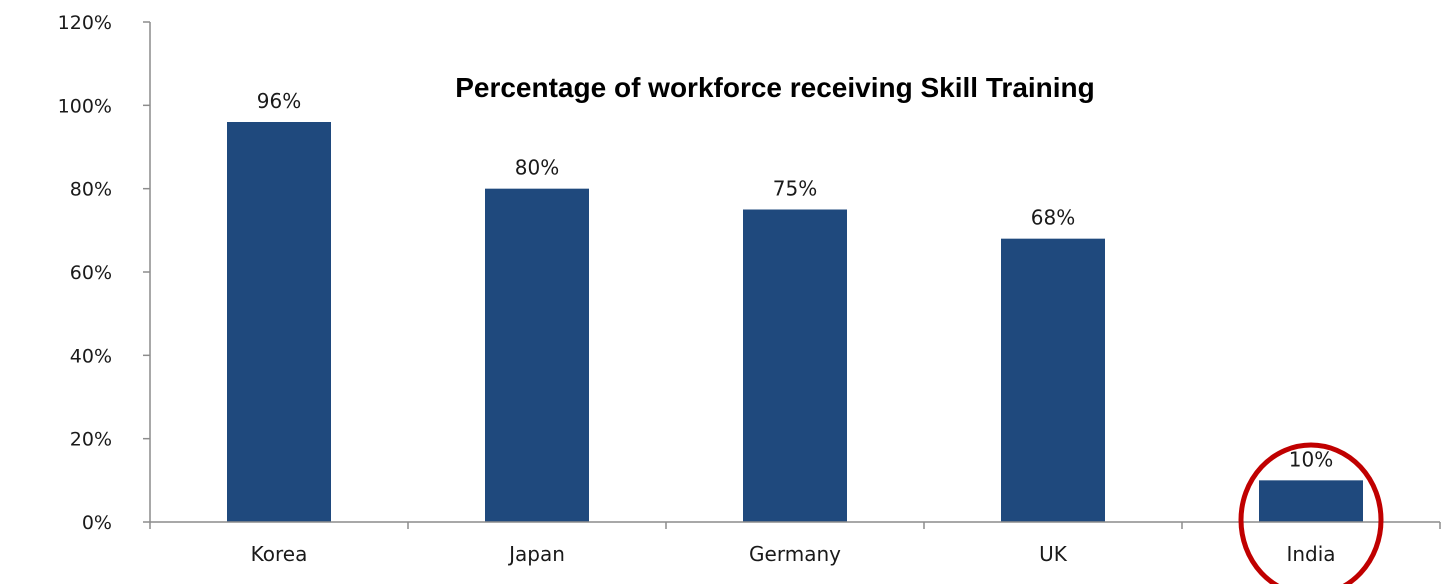  Describe the element at coordinates (91, 273) in the screenshot. I see `y-tick-label: 60%` at that location.